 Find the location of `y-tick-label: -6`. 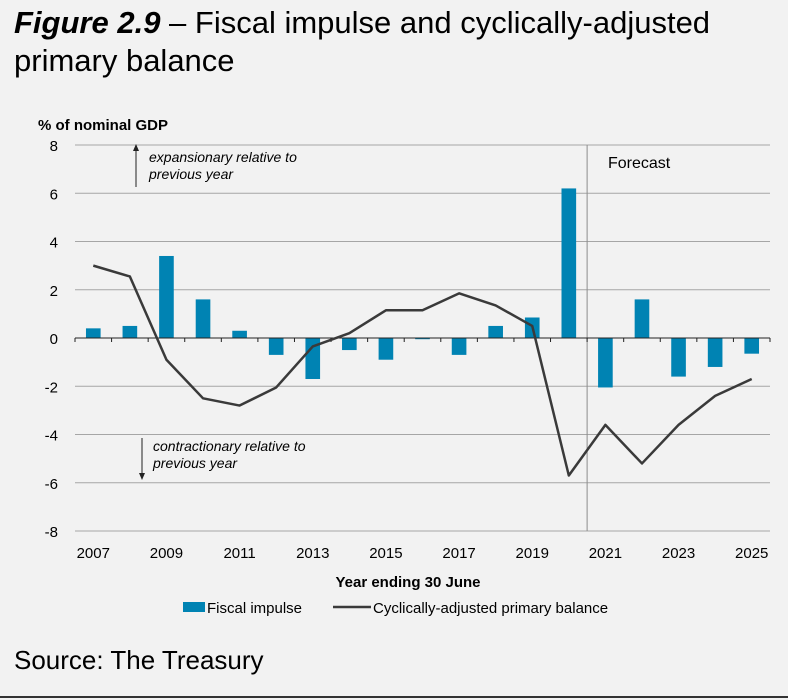

y-tick-label: -6 is located at coordinates (51, 484).